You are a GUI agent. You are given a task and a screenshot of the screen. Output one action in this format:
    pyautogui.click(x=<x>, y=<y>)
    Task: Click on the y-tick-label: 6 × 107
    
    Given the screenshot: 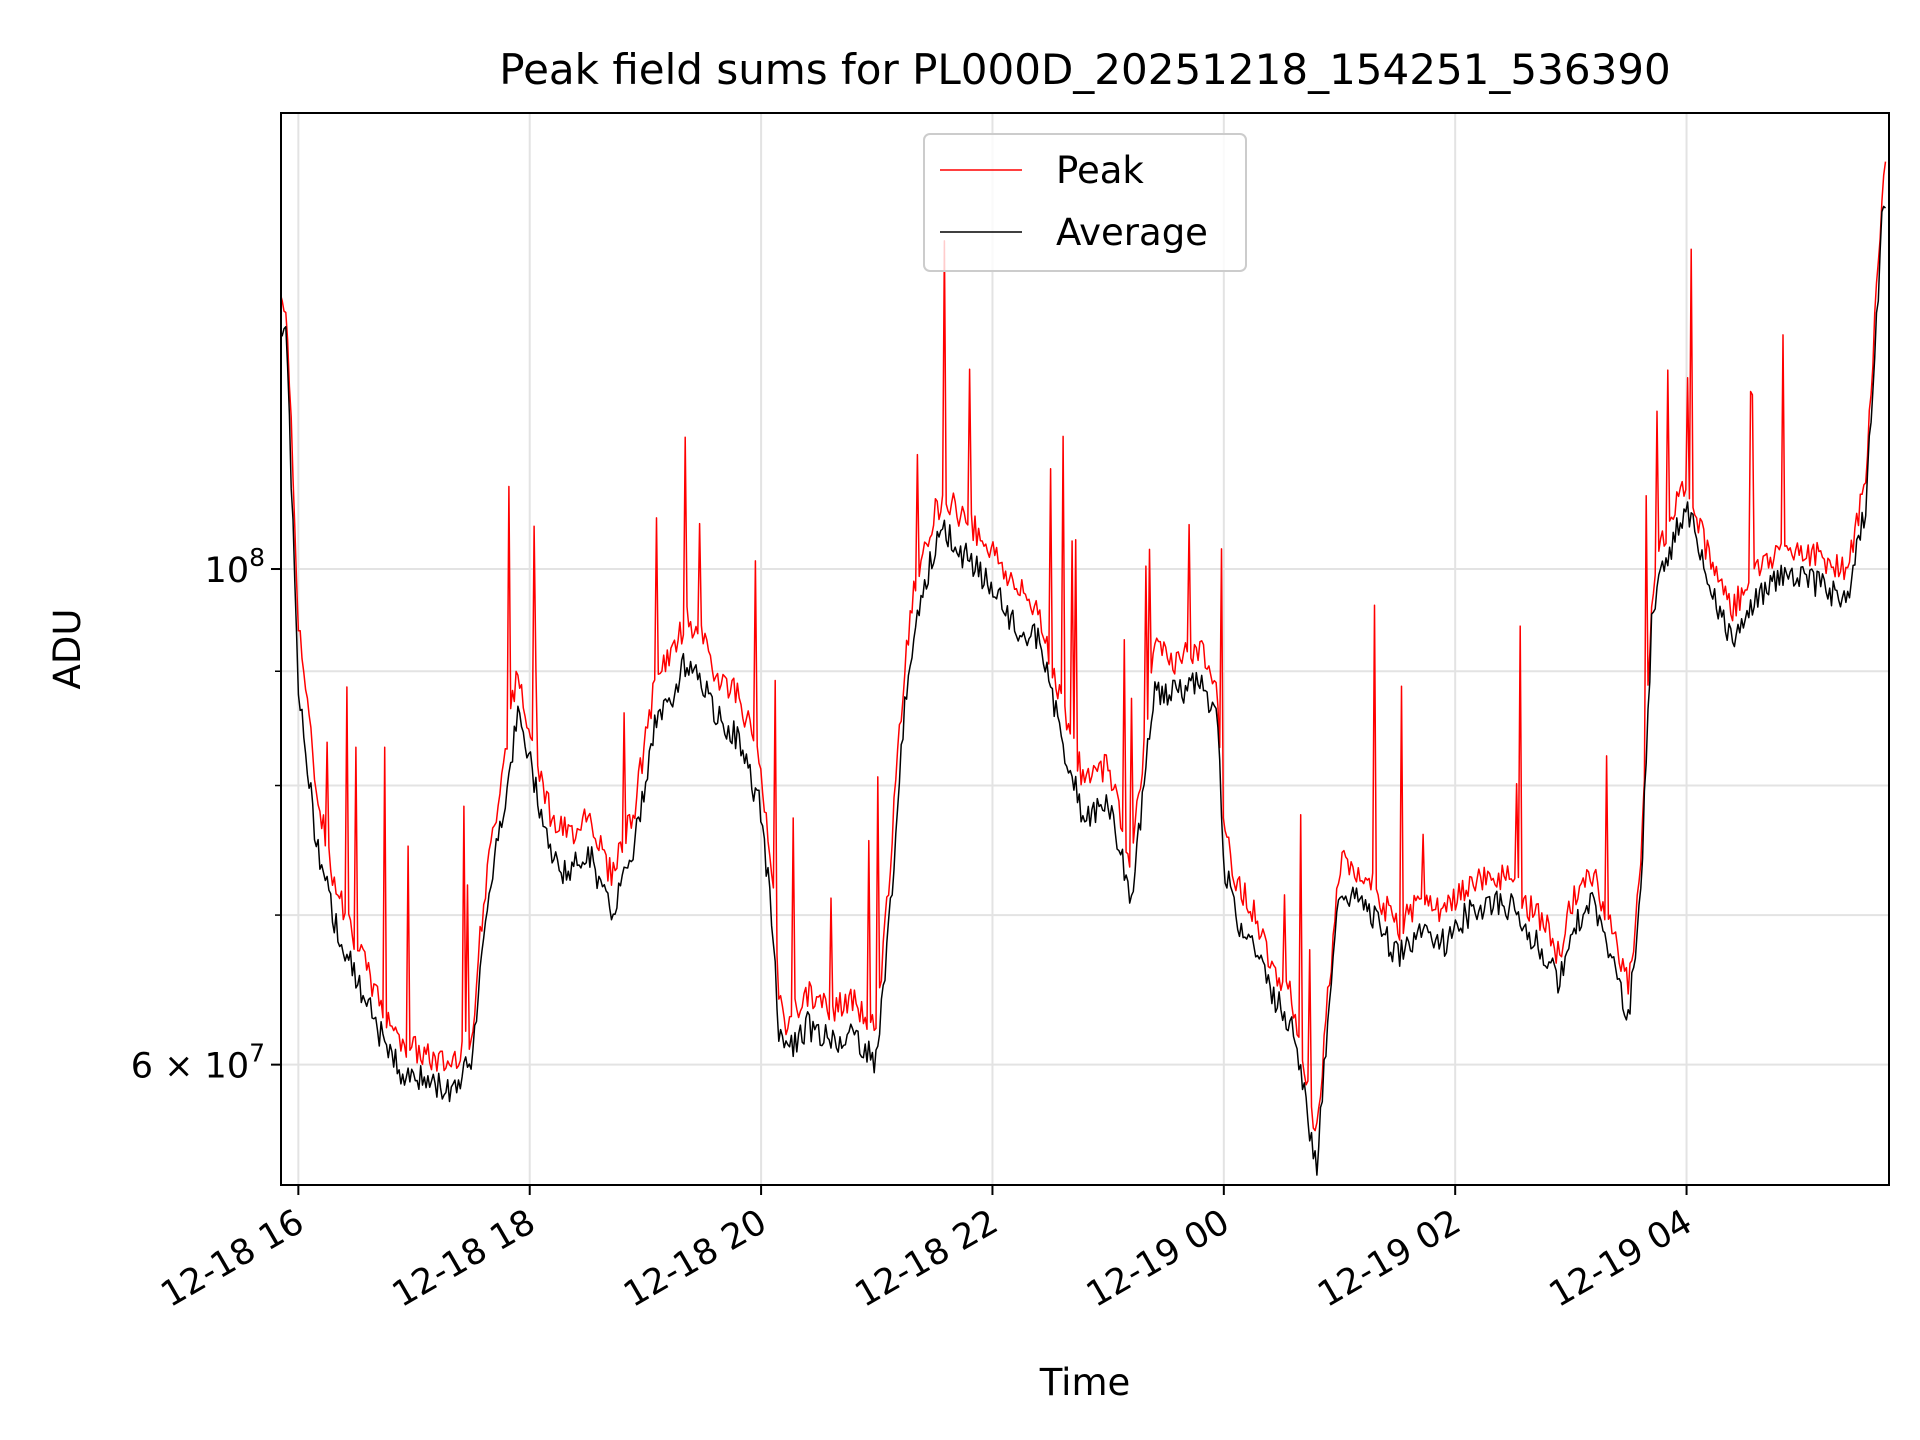 What is the action you would take?
    pyautogui.click(x=198, y=1063)
    